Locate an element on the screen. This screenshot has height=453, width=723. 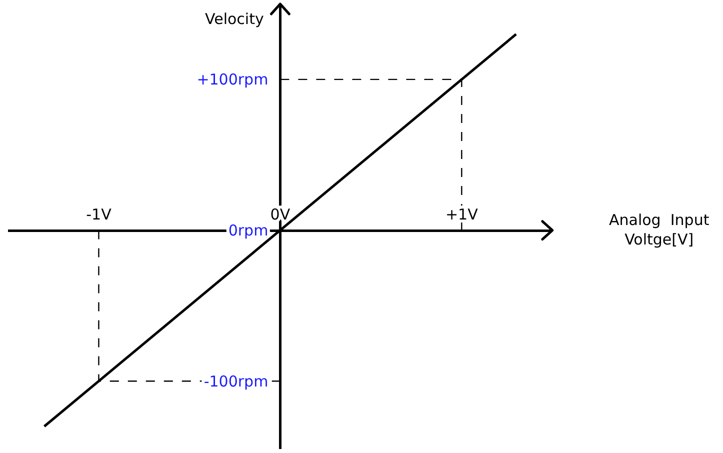
y-axis-title: Velocity is located at coordinates (234, 19).